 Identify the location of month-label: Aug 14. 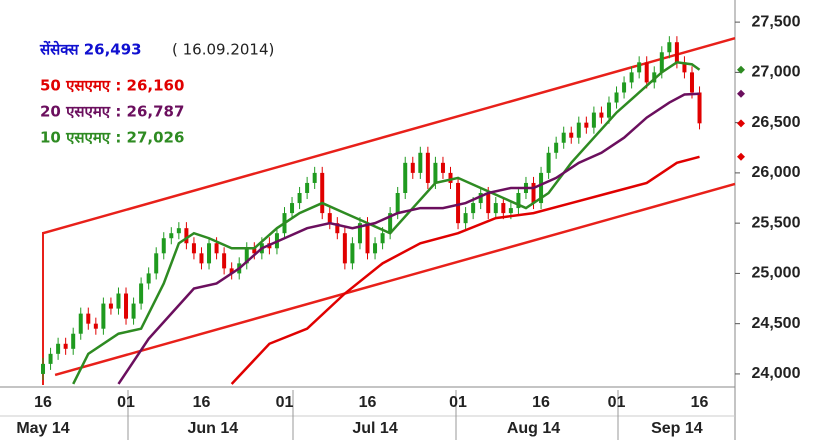
(533, 428).